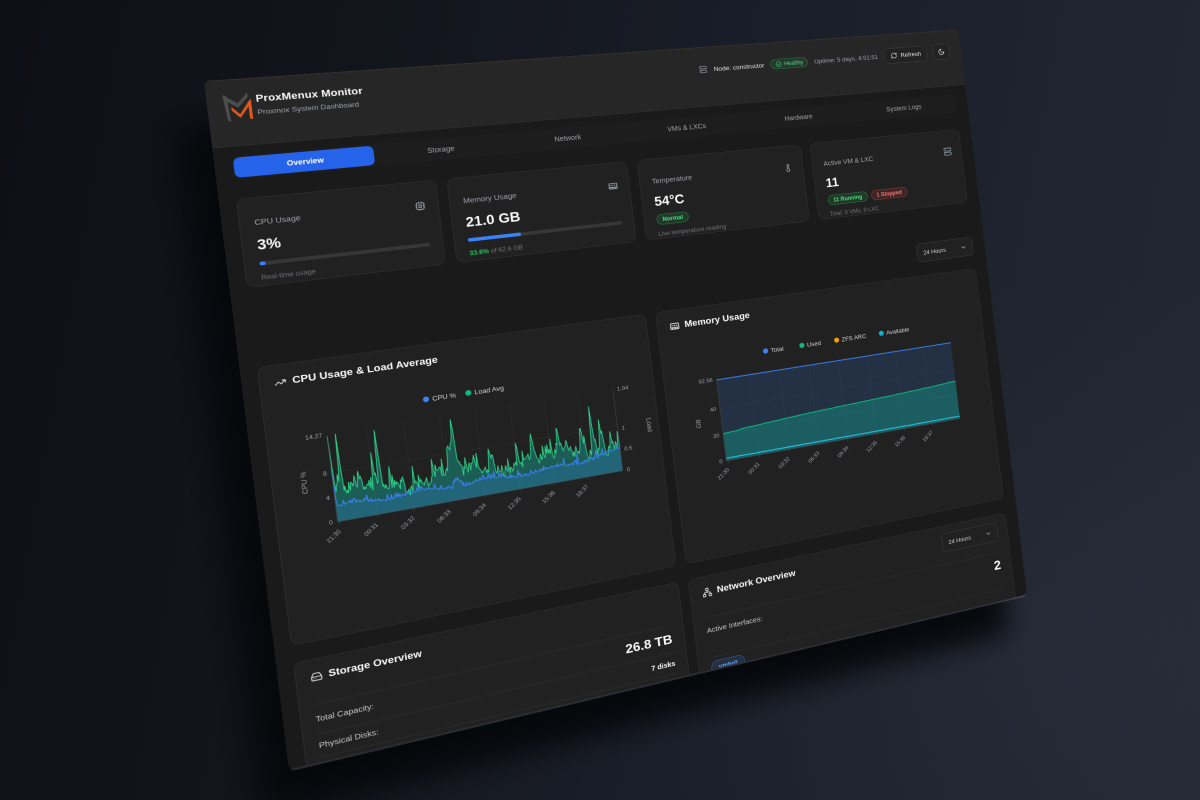 This screenshot has width=1200, height=800. Describe the element at coordinates (777, 349) in the screenshot. I see `svg-text: Total` at that location.